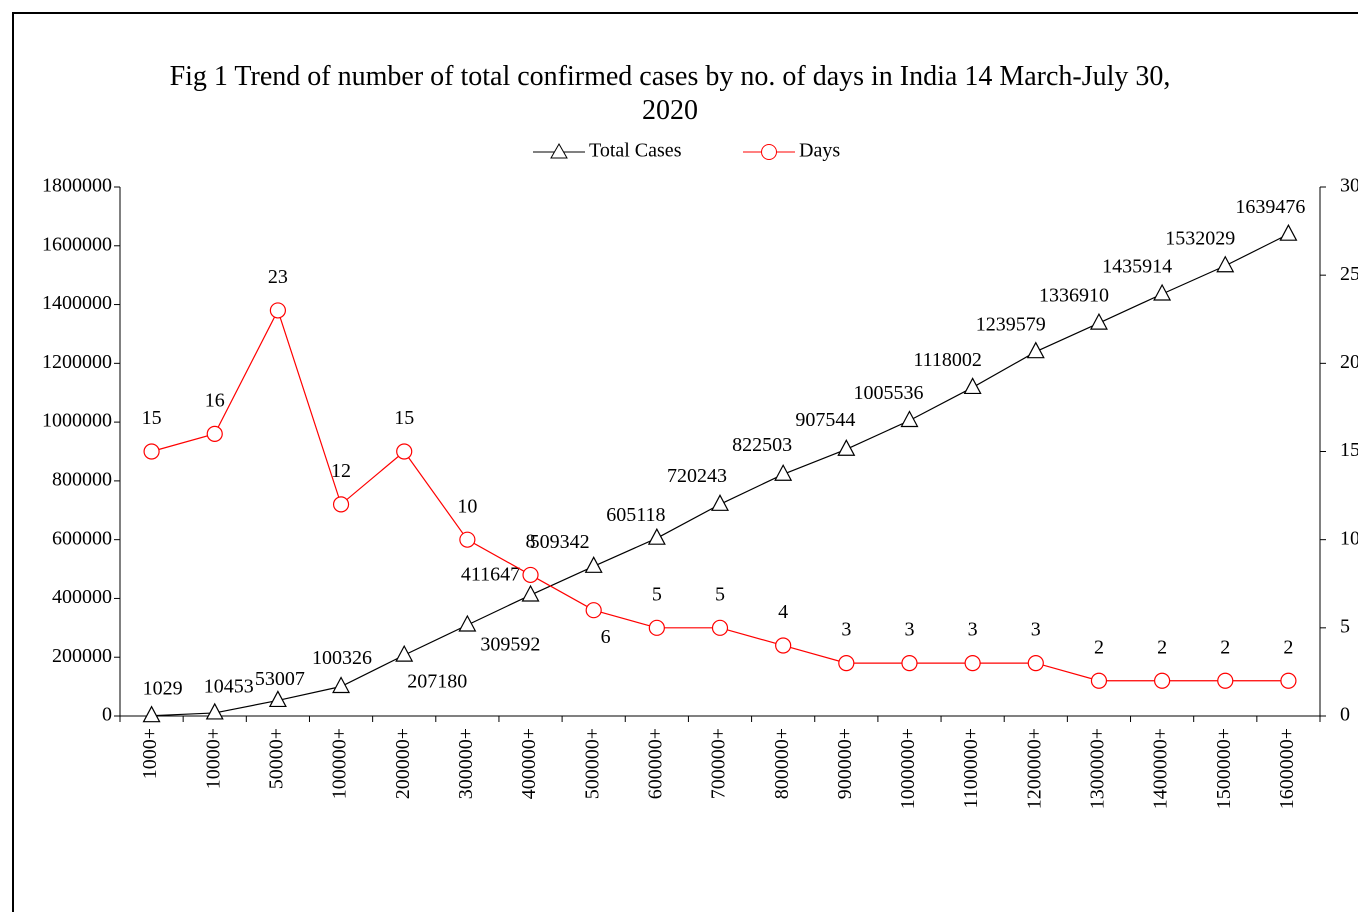 The width and height of the screenshot is (1358, 912). I want to click on data-label: 907544, so click(825, 420).